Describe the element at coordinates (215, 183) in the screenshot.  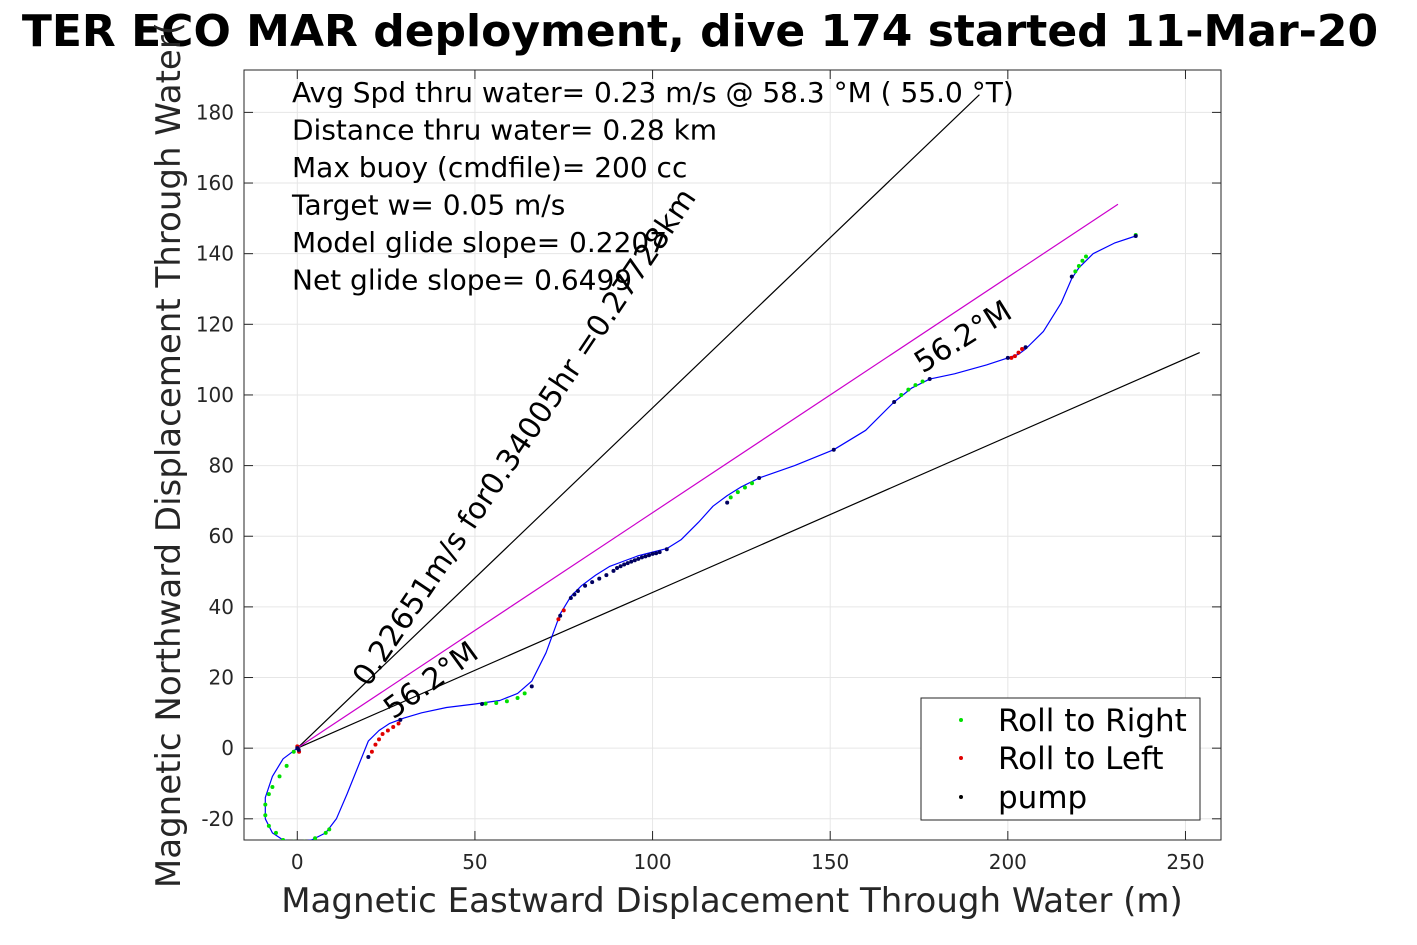
I see `y-tick-label: 160` at that location.